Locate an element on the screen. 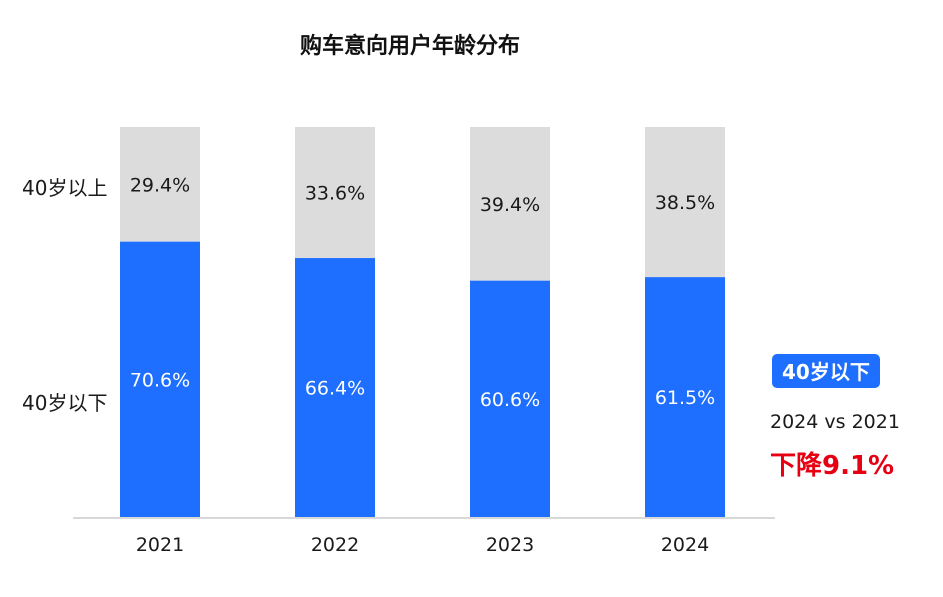  legend-label-under-40: 40岁以下 is located at coordinates (65, 403).